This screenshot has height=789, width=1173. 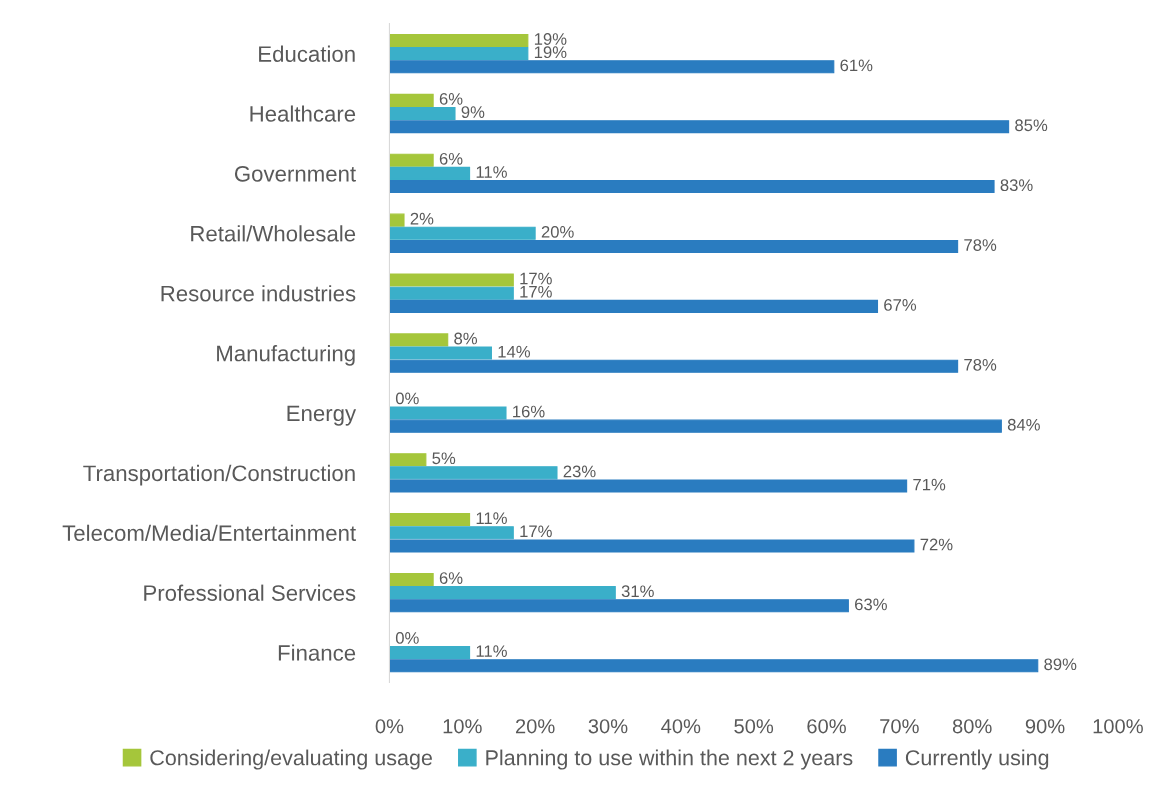 What do you see at coordinates (1023, 424) in the screenshot?
I see `data-label: 84%` at bounding box center [1023, 424].